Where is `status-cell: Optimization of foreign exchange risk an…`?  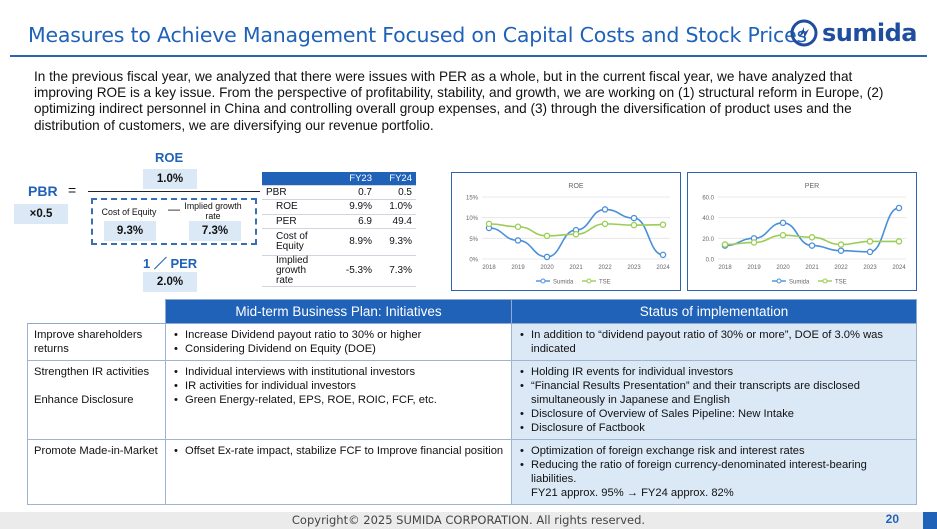
status-cell: Optimization of foreign exchange risk an… is located at coordinates (714, 472).